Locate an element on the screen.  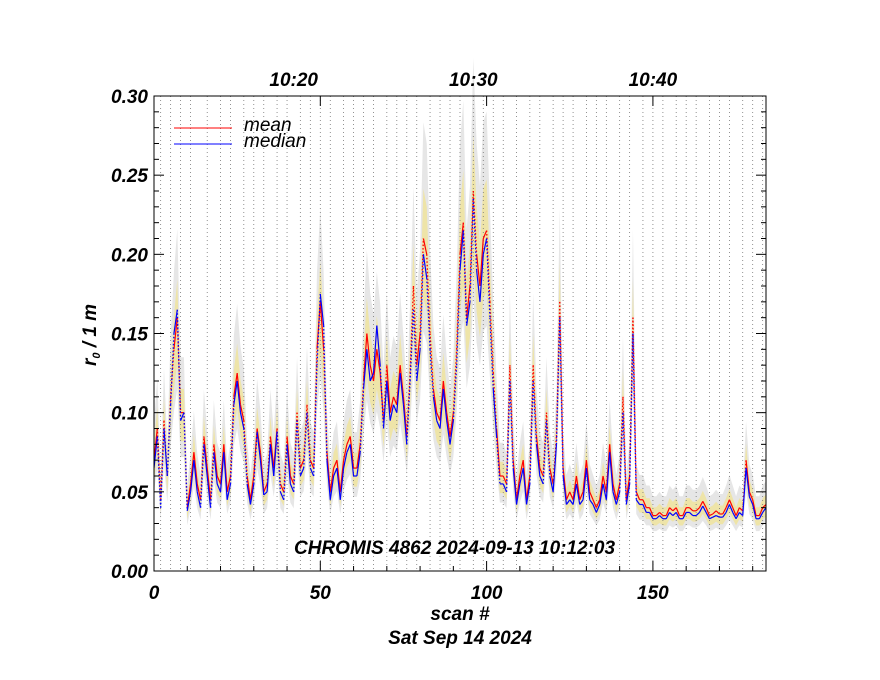
y-tick-label: 0.30 is located at coordinates (129, 97).